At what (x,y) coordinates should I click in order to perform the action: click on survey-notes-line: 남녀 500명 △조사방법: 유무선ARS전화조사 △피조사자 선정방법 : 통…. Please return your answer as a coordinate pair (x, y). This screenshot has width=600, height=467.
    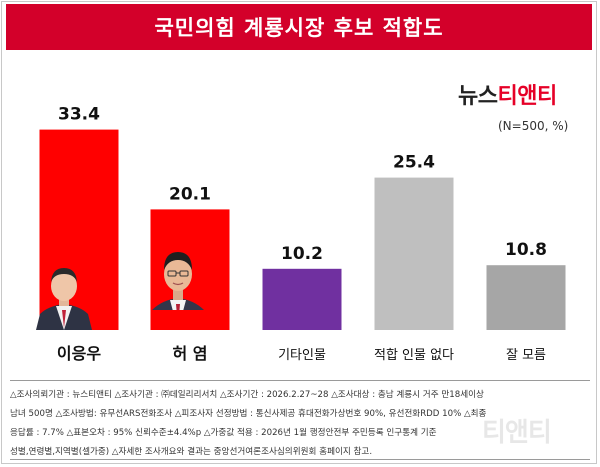
    Looking at the image, I should click on (248, 414).